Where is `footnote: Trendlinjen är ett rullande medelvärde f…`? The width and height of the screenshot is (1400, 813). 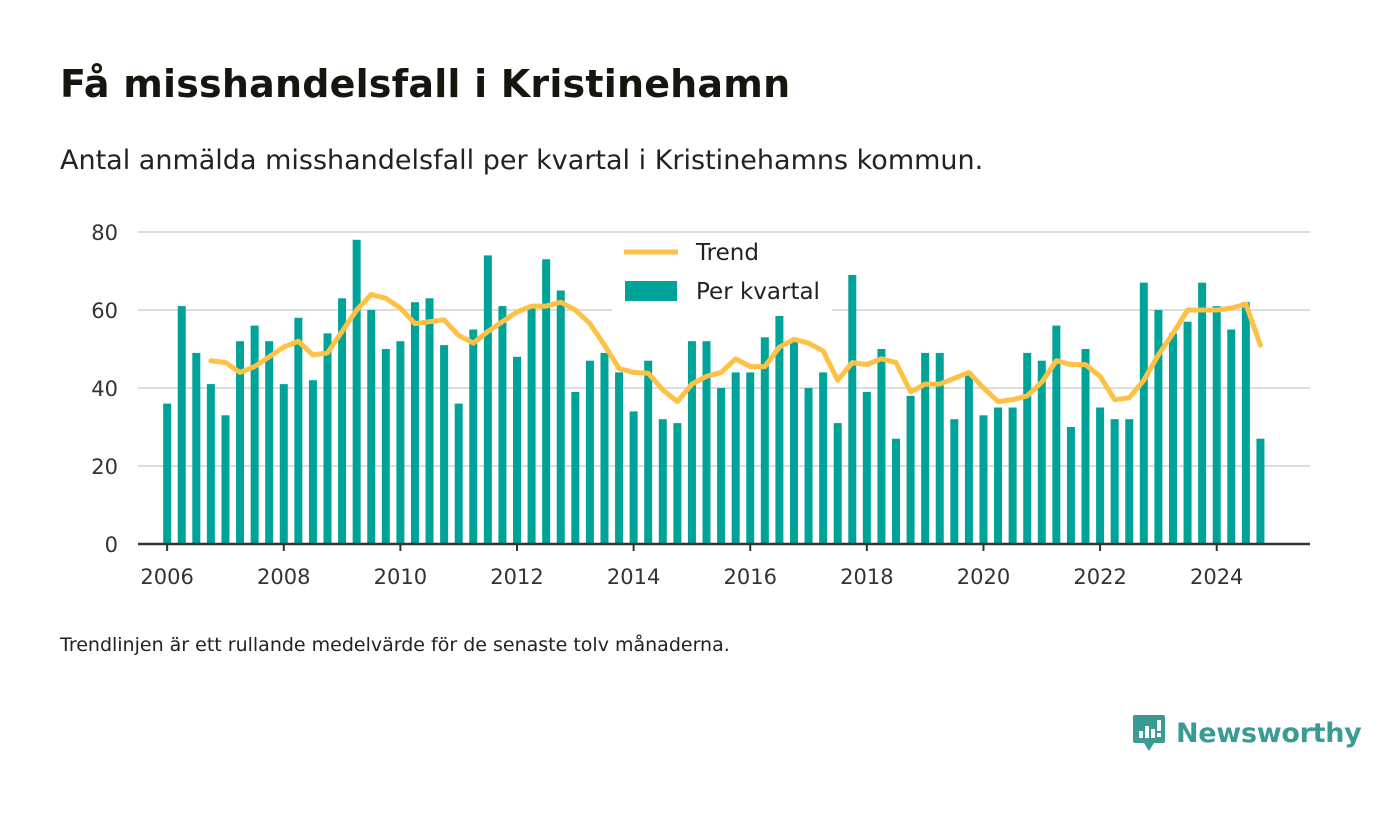
footnote: Trendlinjen är ett rullande medelvärde f… is located at coordinates (395, 645).